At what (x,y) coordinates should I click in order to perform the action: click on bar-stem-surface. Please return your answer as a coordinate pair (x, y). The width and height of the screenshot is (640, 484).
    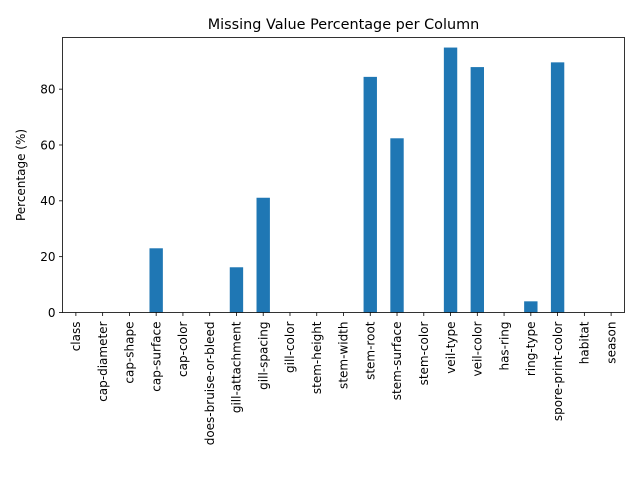
    Looking at the image, I should click on (396, 225).